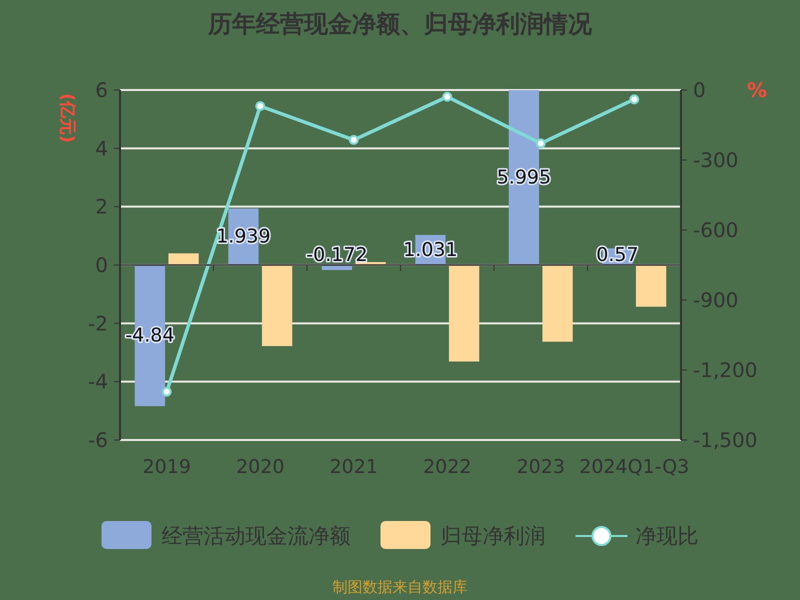 The height and width of the screenshot is (600, 800). What do you see at coordinates (337, 255) in the screenshot?
I see `data-label: -0.172` at bounding box center [337, 255].